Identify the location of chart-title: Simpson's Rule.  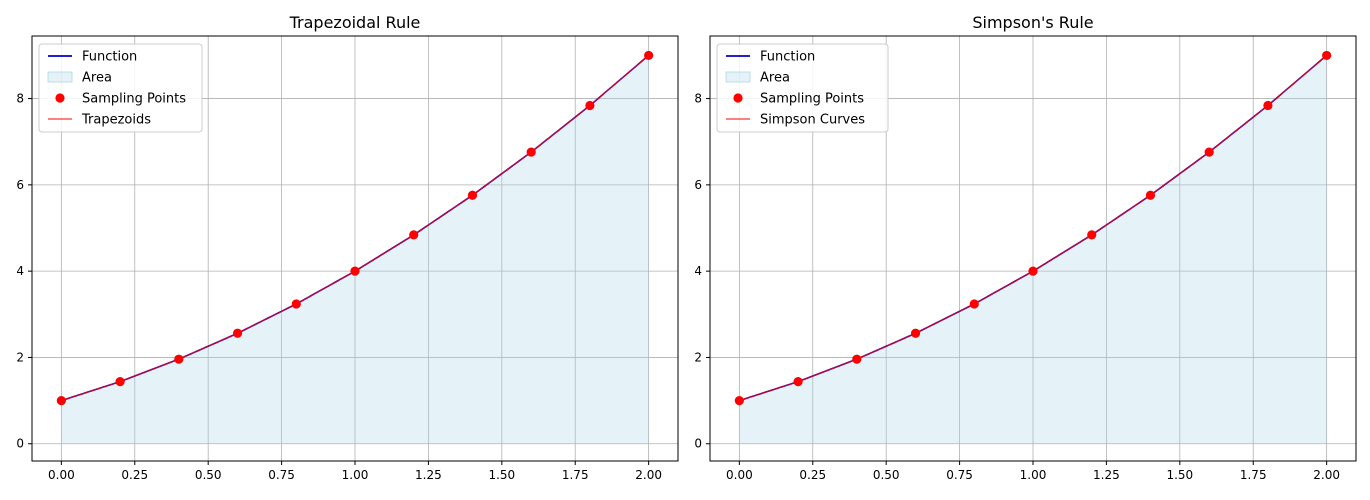
(1032, 22).